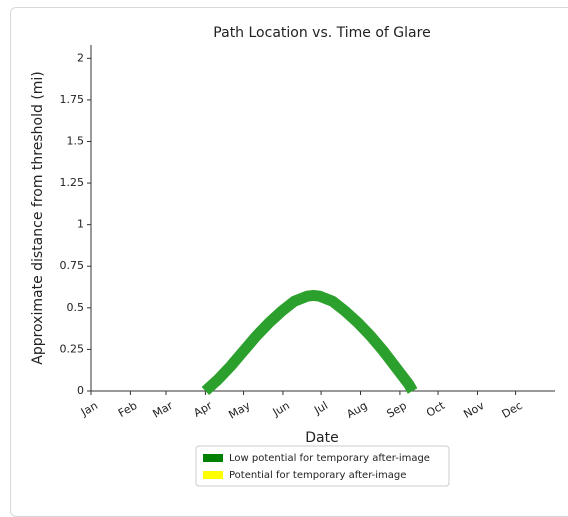  I want to click on legend-box, so click(322, 466).